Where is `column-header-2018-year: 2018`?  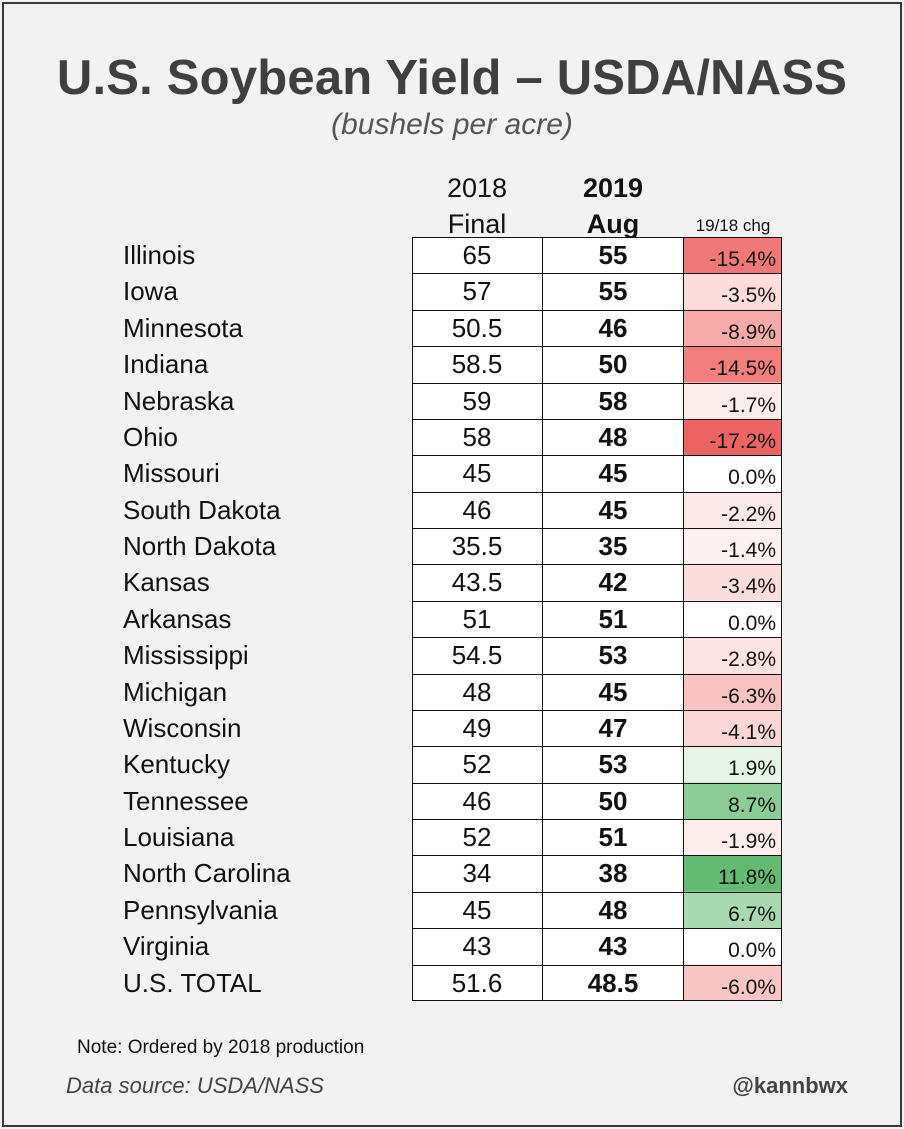
column-header-2018-year: 2018 is located at coordinates (477, 188).